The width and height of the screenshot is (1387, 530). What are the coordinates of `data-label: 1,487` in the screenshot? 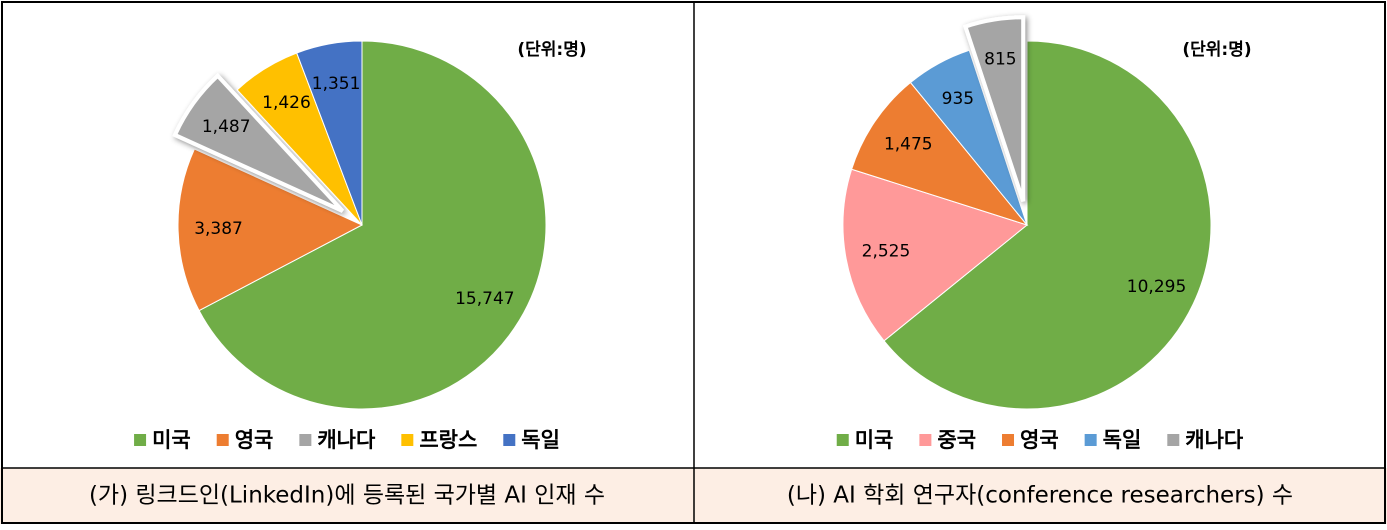 It's located at (226, 127).